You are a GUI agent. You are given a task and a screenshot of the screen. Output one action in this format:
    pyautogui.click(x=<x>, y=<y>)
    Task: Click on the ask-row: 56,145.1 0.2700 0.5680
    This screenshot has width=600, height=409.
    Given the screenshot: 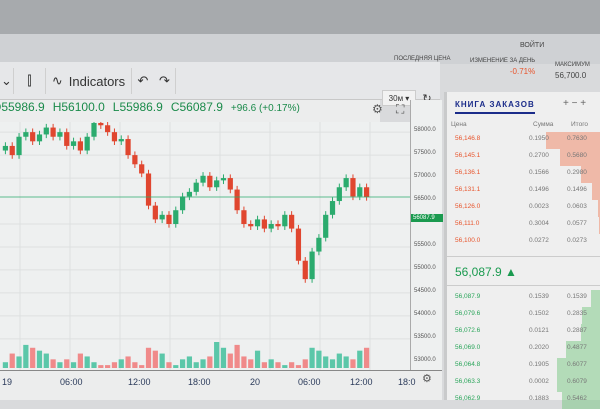 What is the action you would take?
    pyautogui.click(x=523, y=157)
    